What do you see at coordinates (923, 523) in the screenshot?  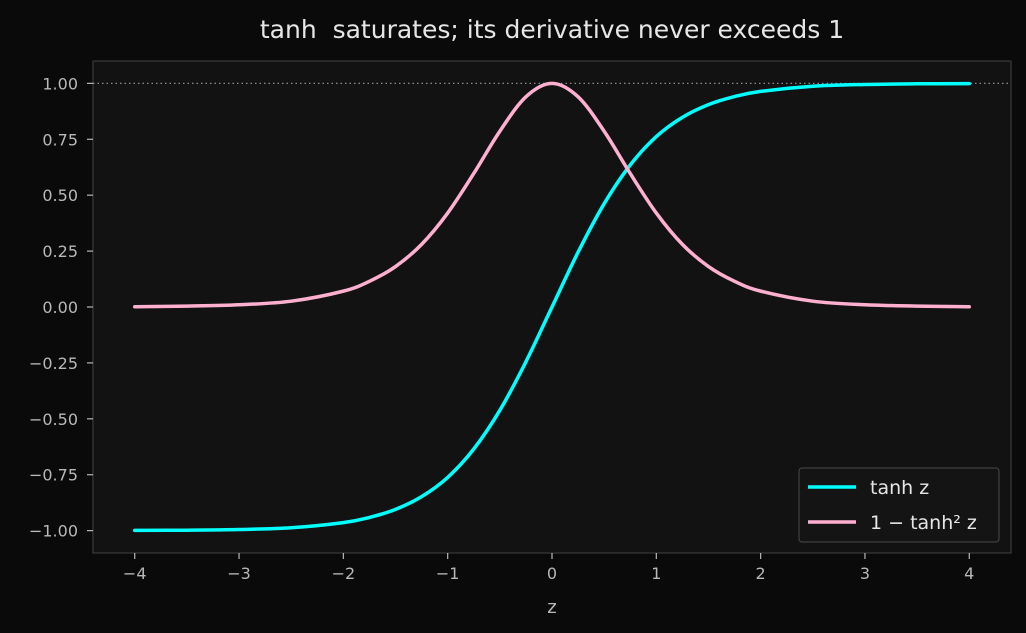 I see `legend-label-derivative: 1 − tanh² z` at bounding box center [923, 523].